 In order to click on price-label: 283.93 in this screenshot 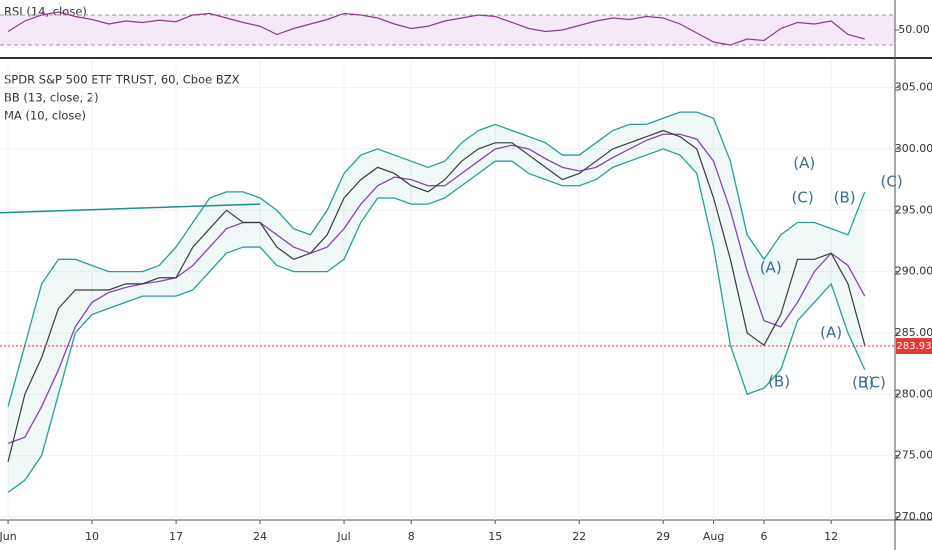, I will do `click(914, 346)`.